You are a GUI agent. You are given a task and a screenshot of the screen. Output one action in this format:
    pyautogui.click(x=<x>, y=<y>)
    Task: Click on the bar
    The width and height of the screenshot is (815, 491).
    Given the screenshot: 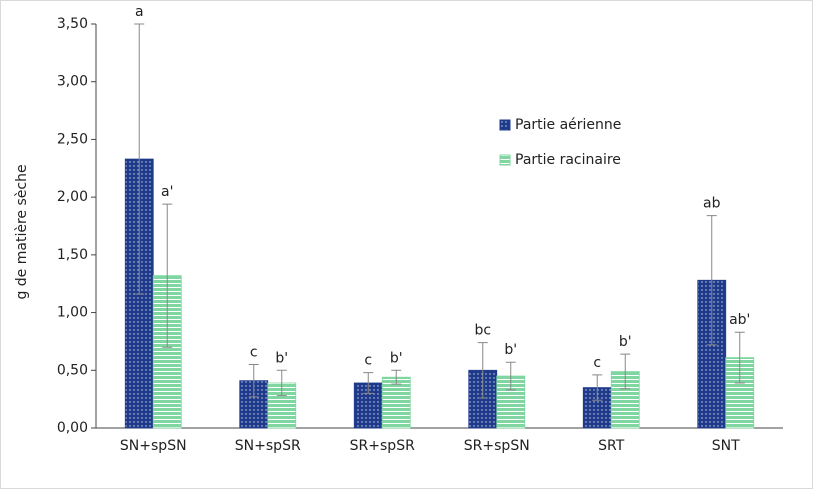 What is the action you would take?
    pyautogui.click(x=396, y=402)
    